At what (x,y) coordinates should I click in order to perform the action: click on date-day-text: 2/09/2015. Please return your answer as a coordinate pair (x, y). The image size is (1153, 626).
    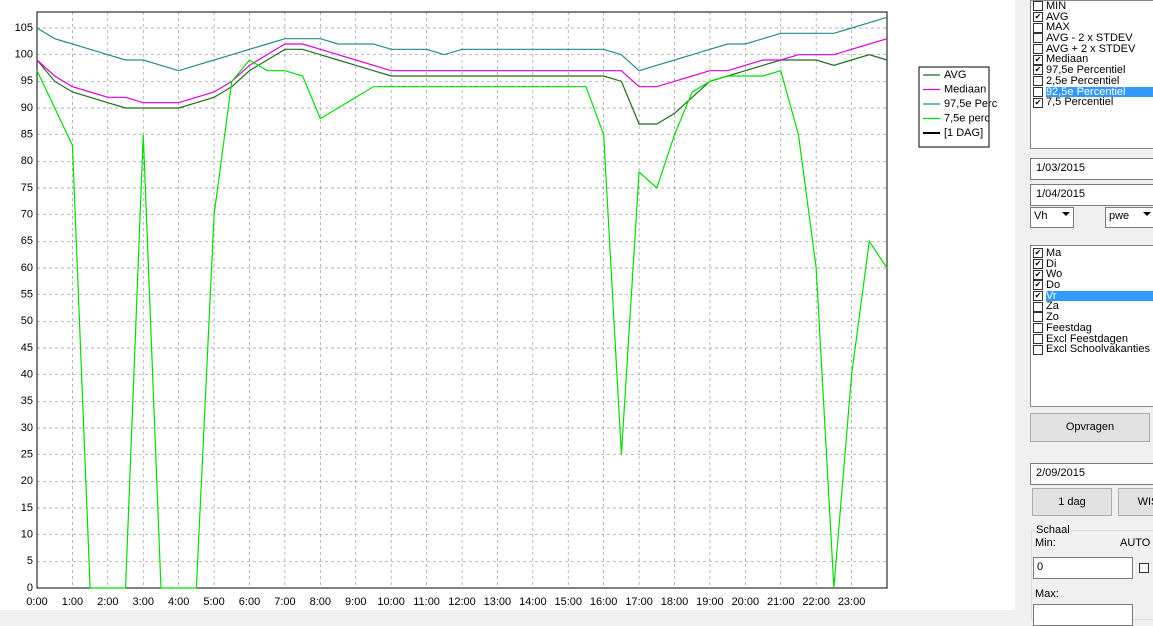
    Looking at the image, I should click on (1060, 473).